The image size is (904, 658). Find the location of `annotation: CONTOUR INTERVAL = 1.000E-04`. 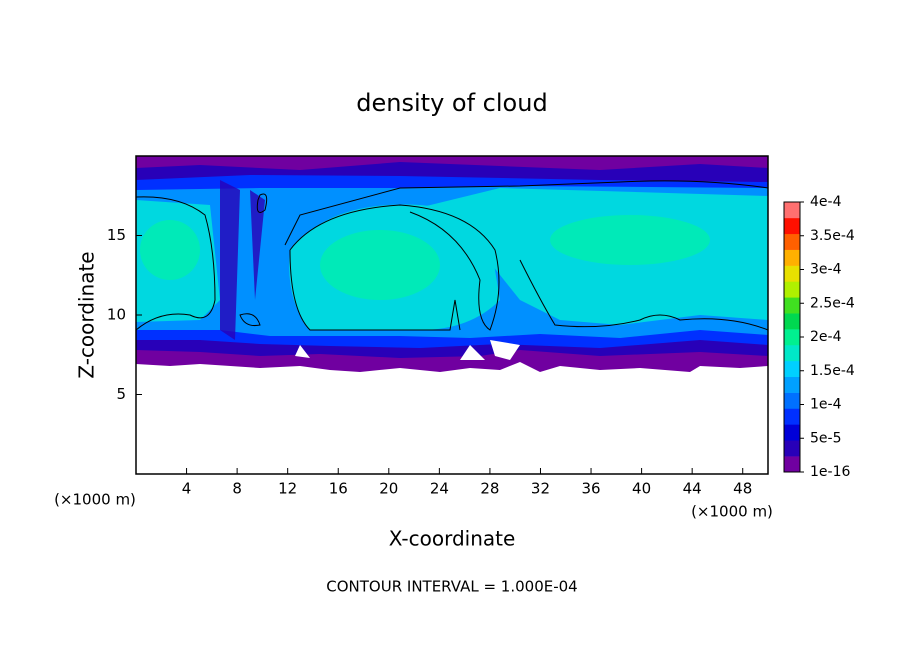

annotation: CONTOUR INTERVAL = 1.000E-04 is located at coordinates (451, 587).